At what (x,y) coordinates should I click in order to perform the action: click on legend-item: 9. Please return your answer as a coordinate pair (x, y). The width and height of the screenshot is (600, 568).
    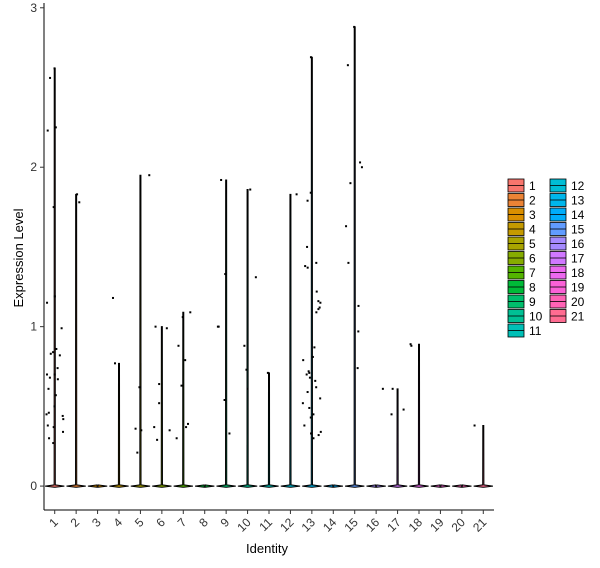
    Looking at the image, I should click on (521, 301).